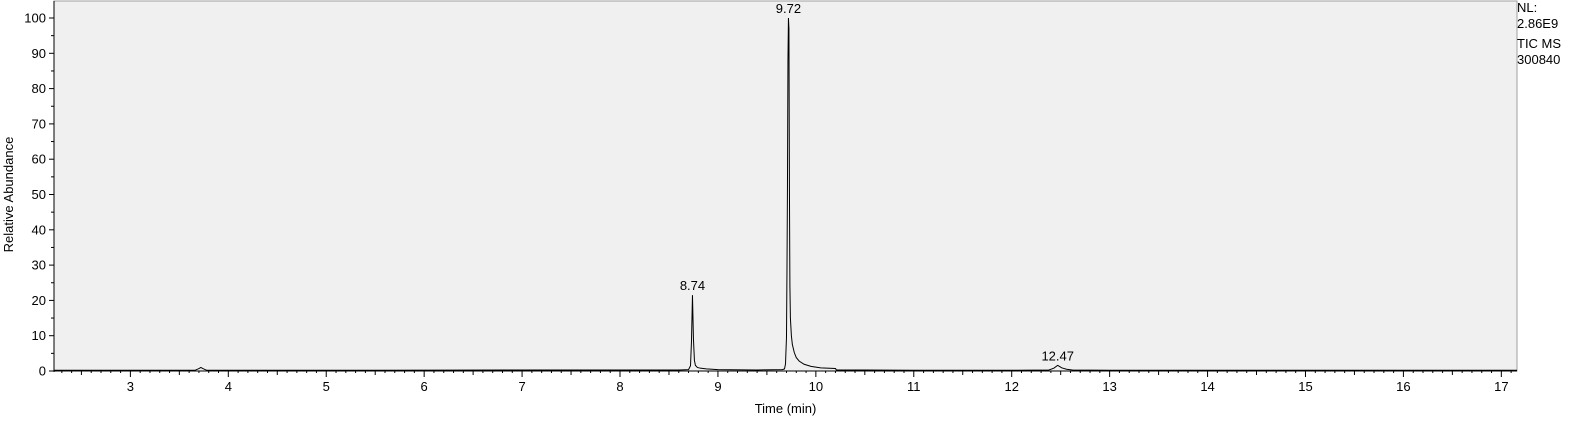  What do you see at coordinates (39, 265) in the screenshot?
I see `y-tick-label: 30` at bounding box center [39, 265].